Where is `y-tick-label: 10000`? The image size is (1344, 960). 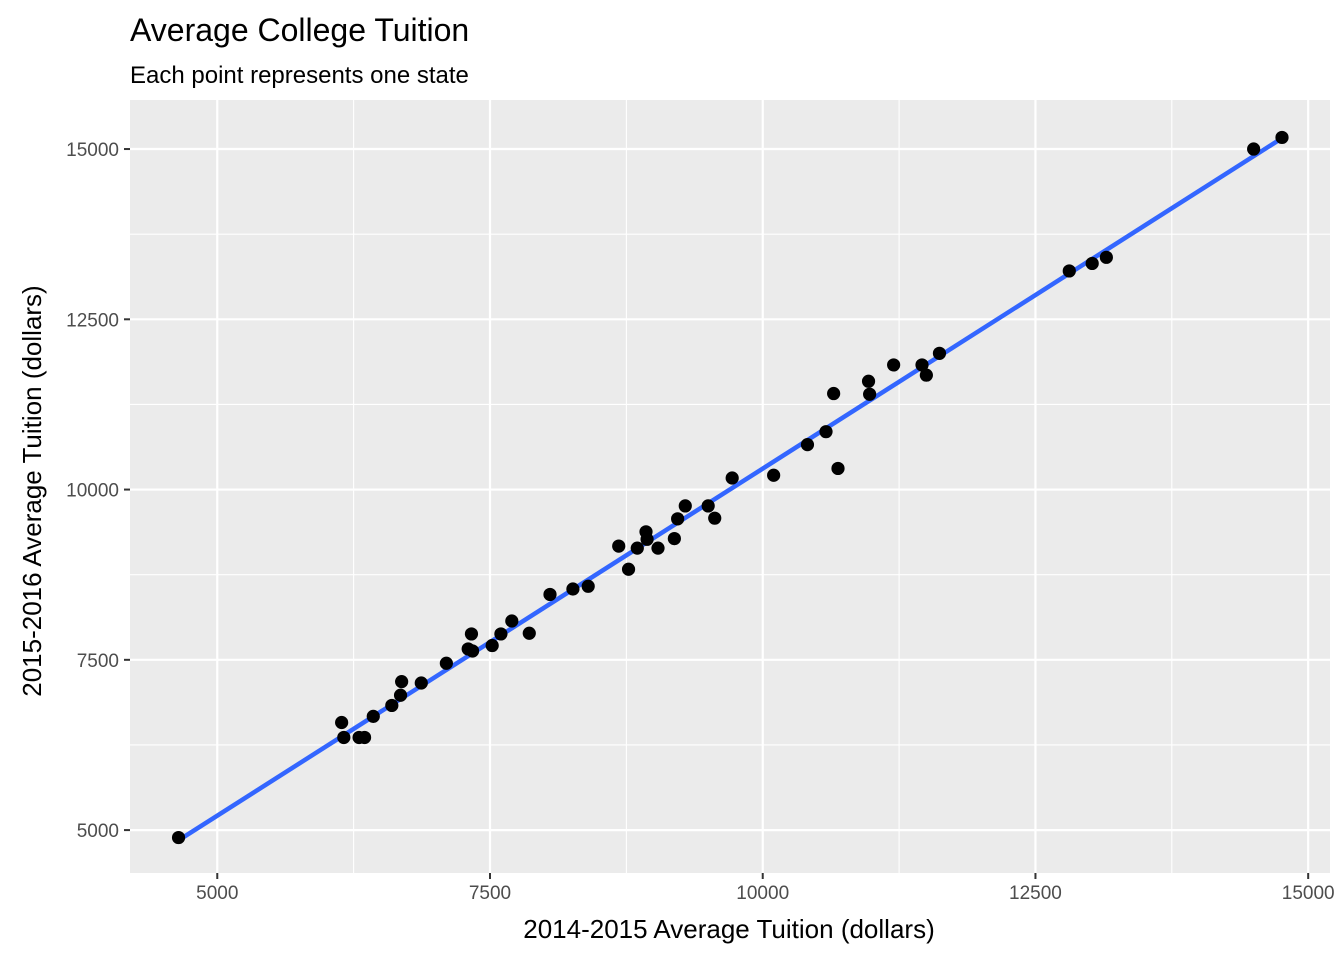
y-tick-label: 10000 is located at coordinates (92, 491).